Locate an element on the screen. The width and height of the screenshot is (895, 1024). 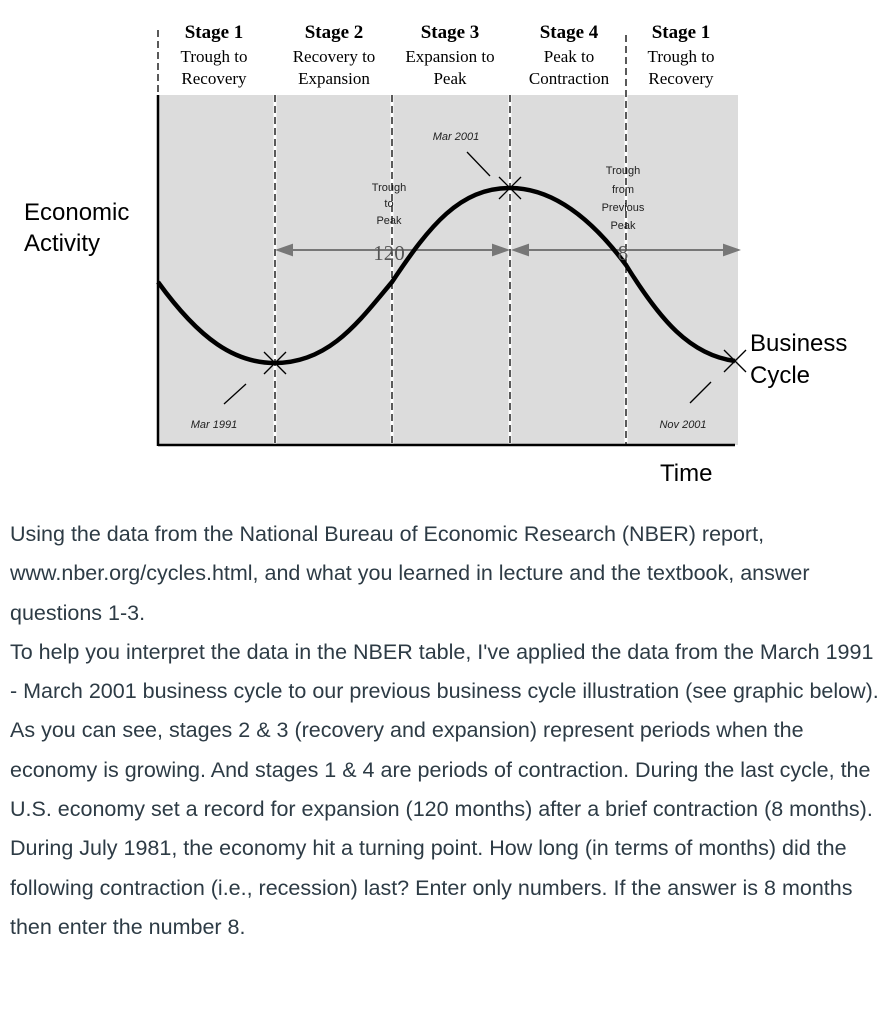
svg-text: Economic is located at coordinates (76, 212).